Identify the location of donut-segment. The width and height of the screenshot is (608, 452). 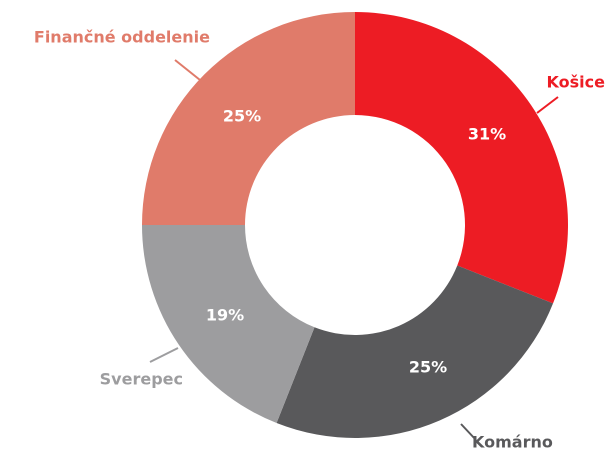
(228, 324).